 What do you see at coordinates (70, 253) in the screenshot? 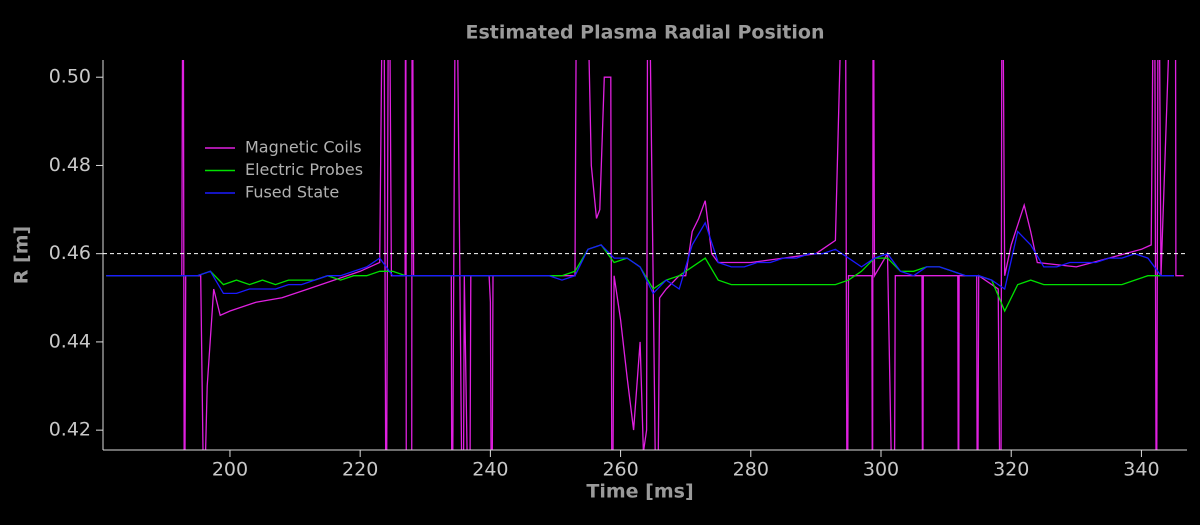
I see `y-tick-label: 0.46` at bounding box center [70, 253].